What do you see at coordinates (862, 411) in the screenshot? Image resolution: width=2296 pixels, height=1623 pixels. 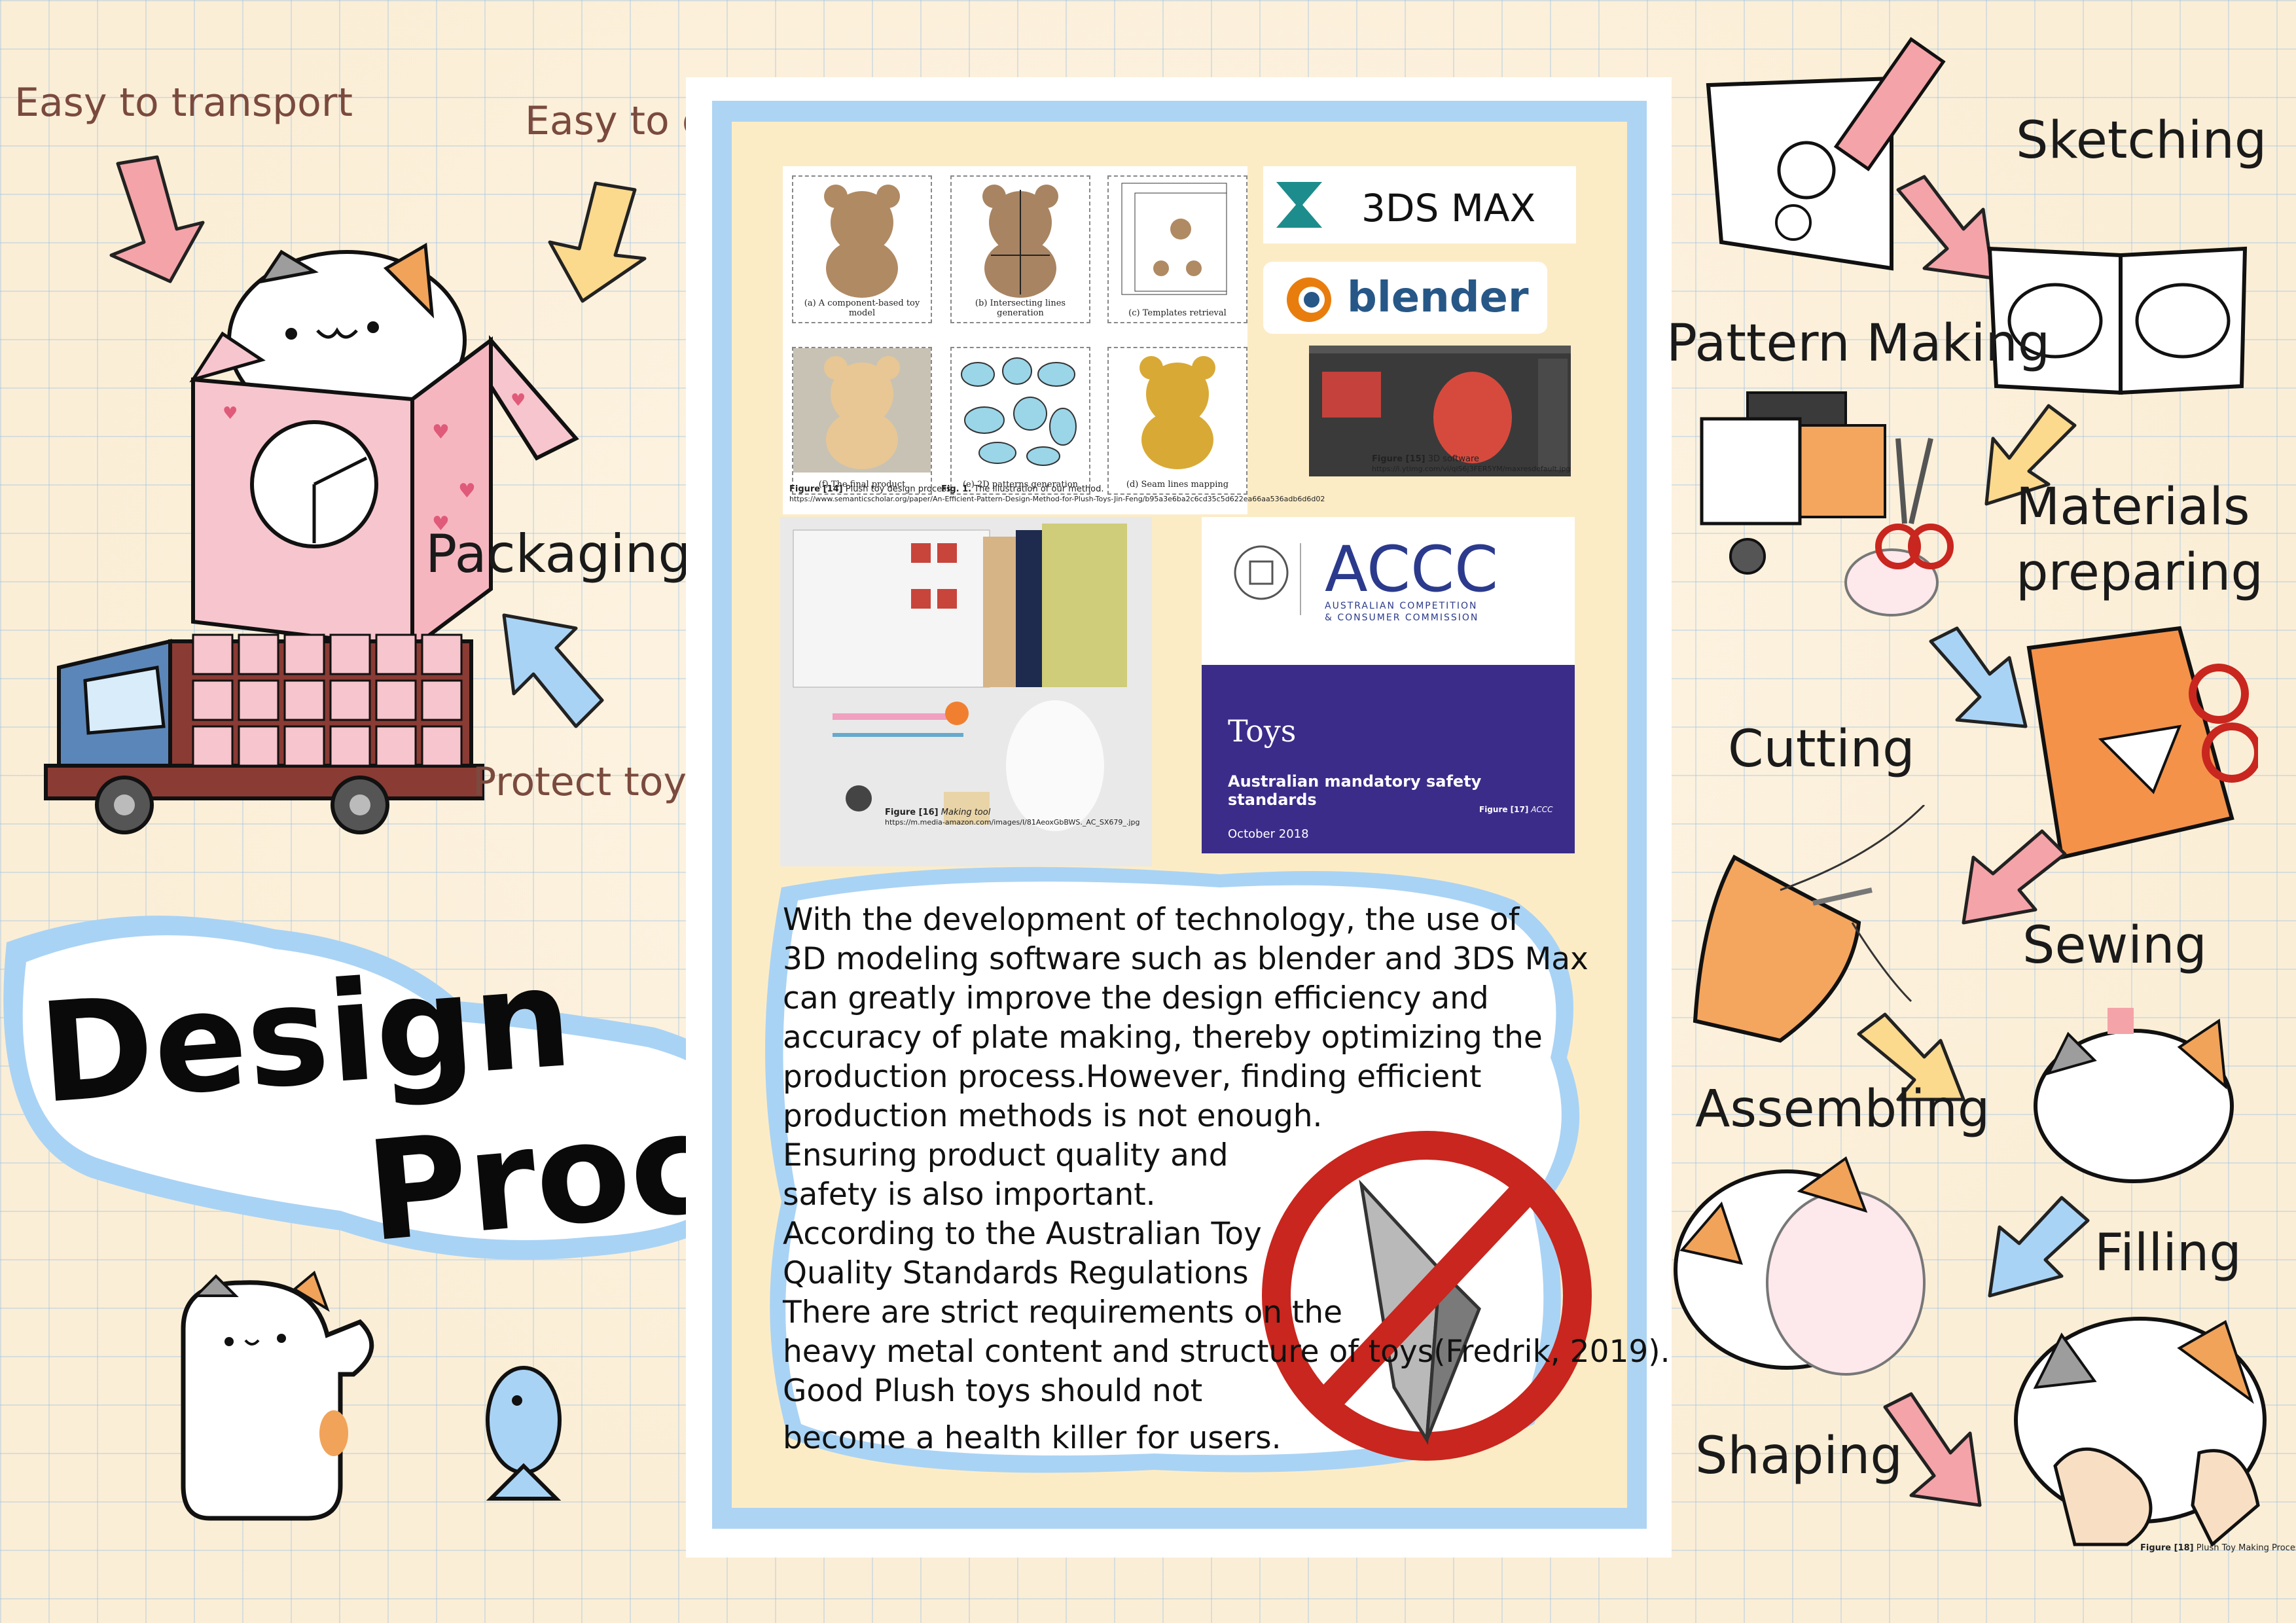 I see `final-product-image` at bounding box center [862, 411].